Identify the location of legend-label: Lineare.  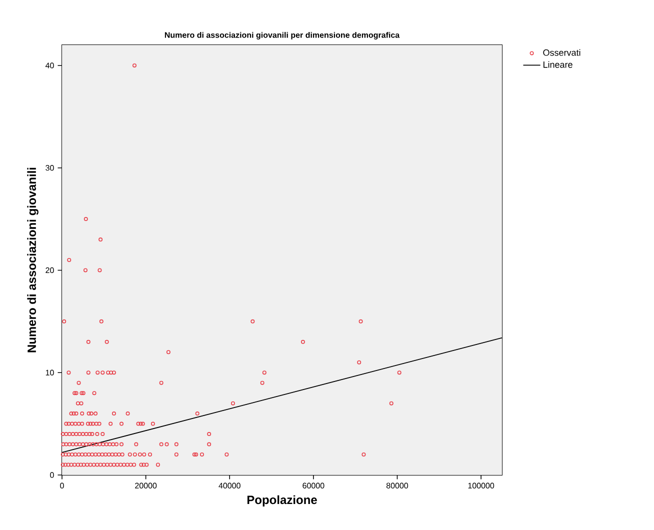
(558, 64).